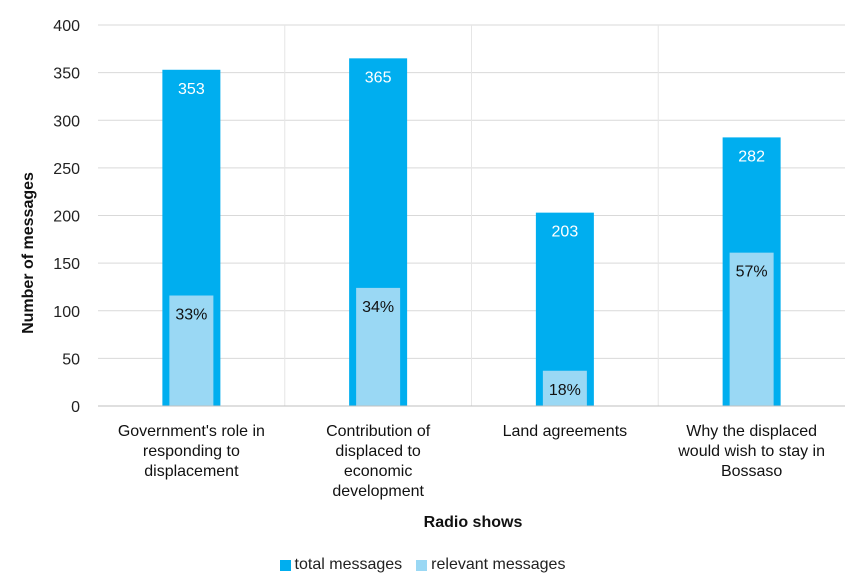 Image resolution: width=845 pixels, height=577 pixels. I want to click on data-label-relevant: 18%, so click(565, 390).